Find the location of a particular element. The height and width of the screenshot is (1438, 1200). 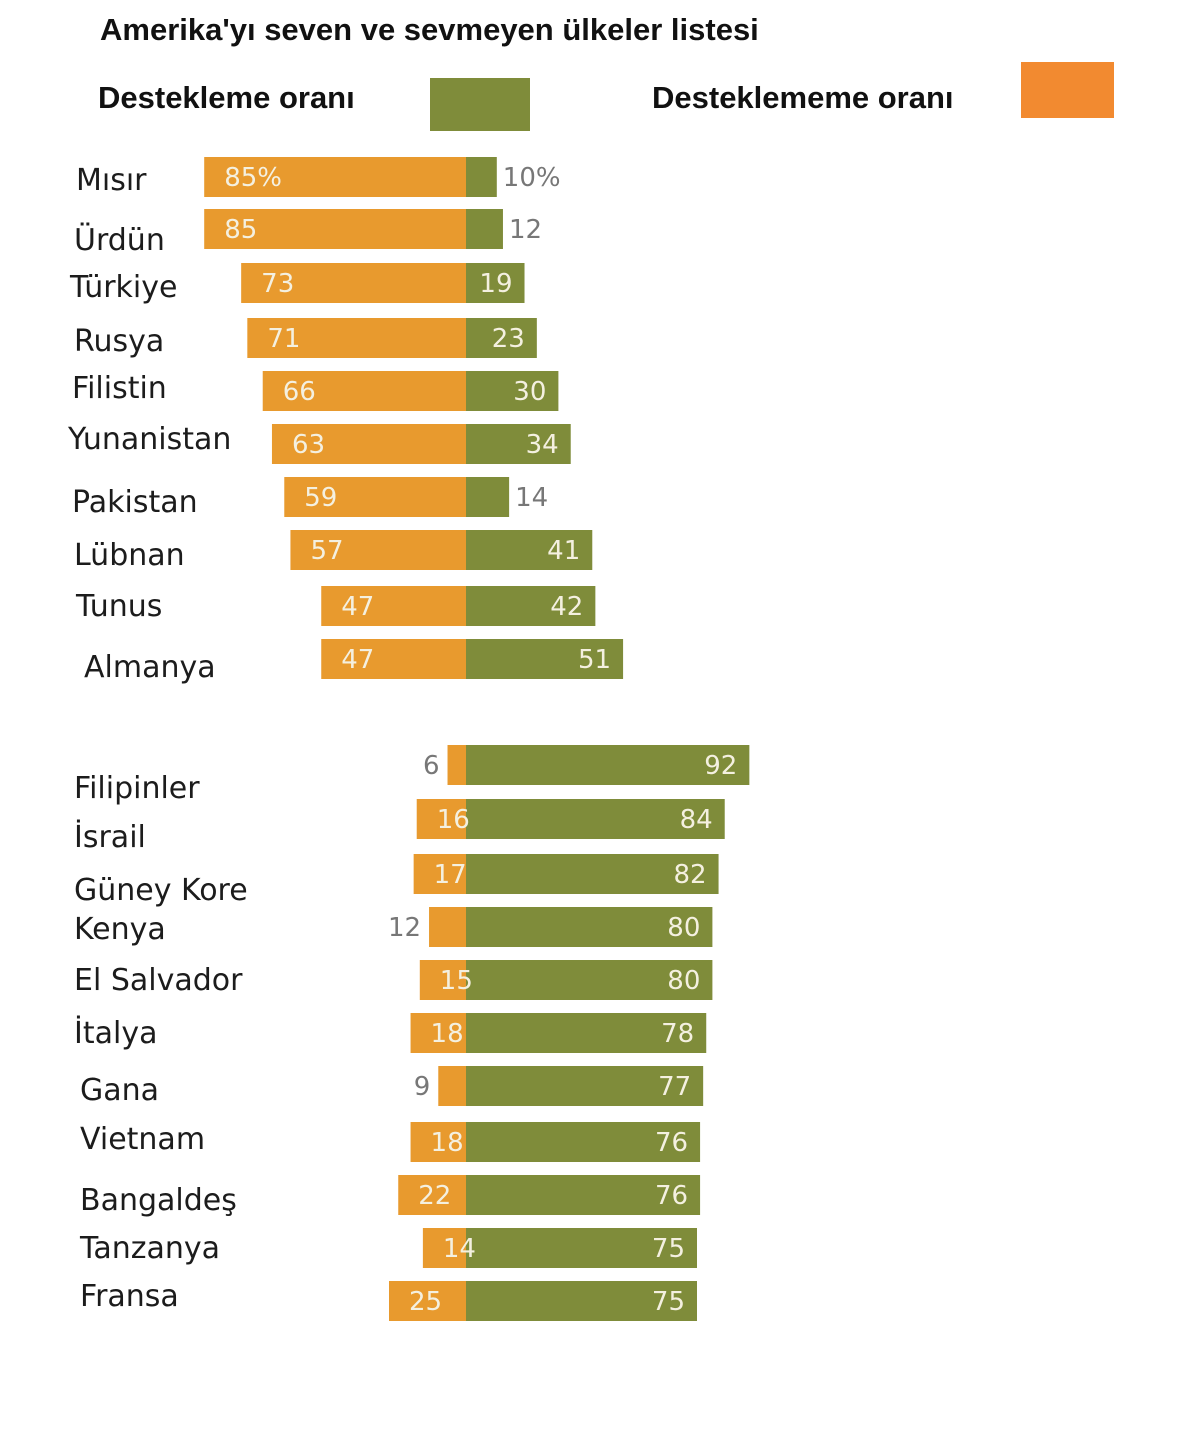

support-value-label: 19 is located at coordinates (495, 284).